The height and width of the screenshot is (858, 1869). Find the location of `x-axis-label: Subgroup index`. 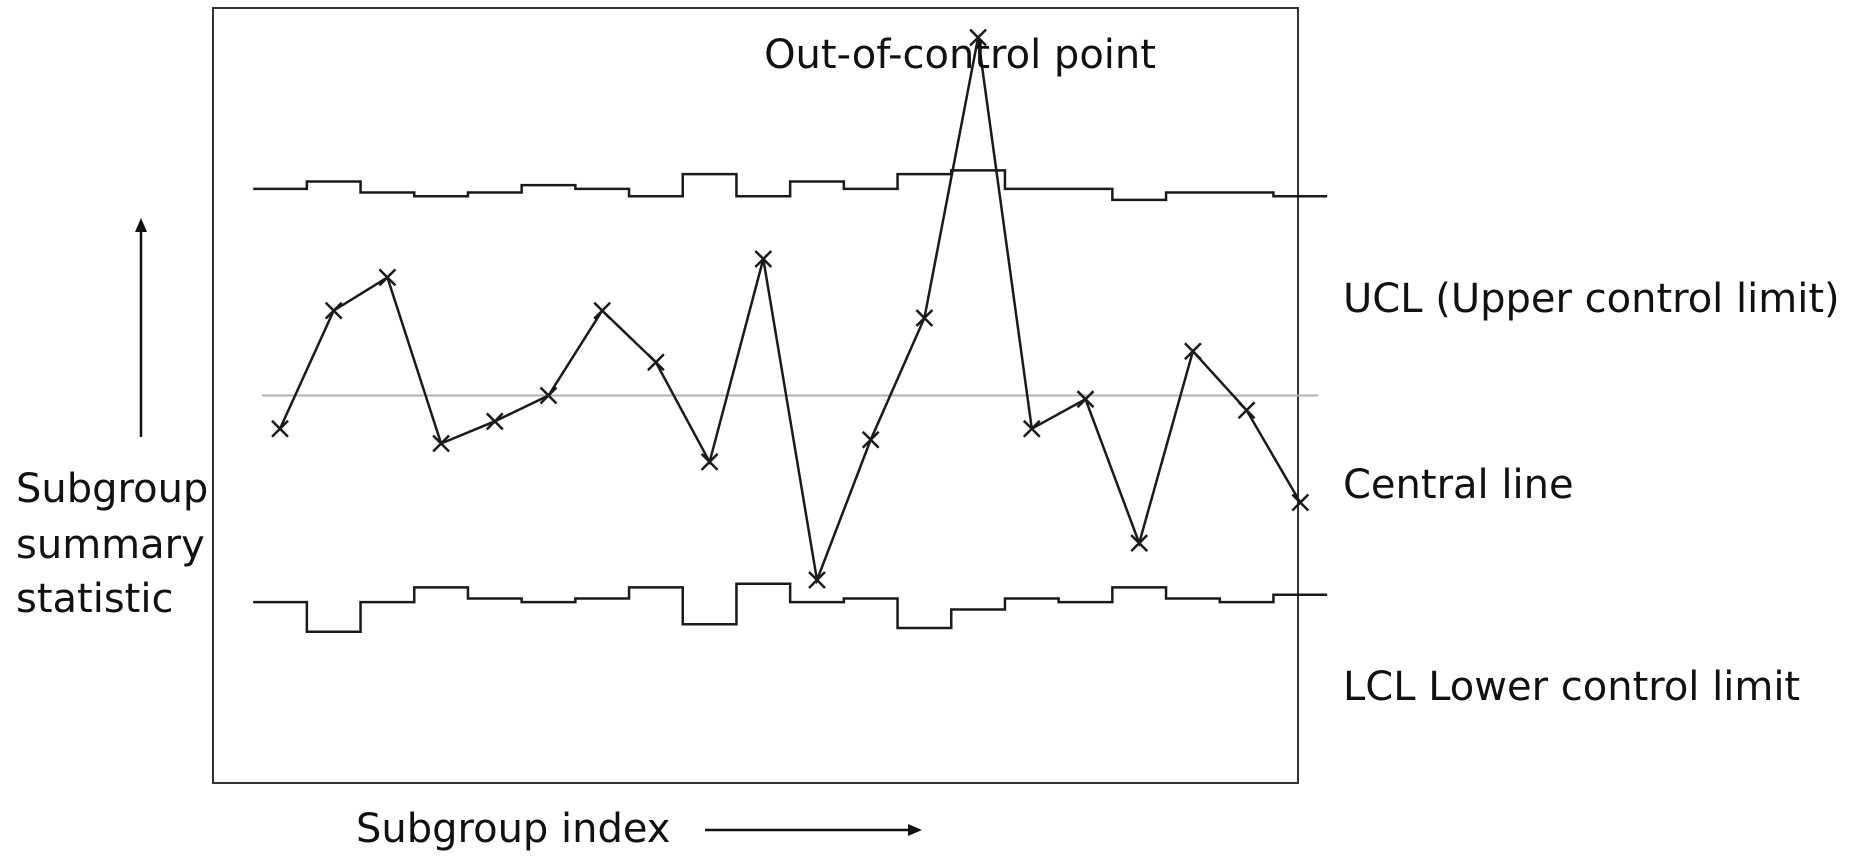

x-axis-label: Subgroup index is located at coordinates (513, 829).